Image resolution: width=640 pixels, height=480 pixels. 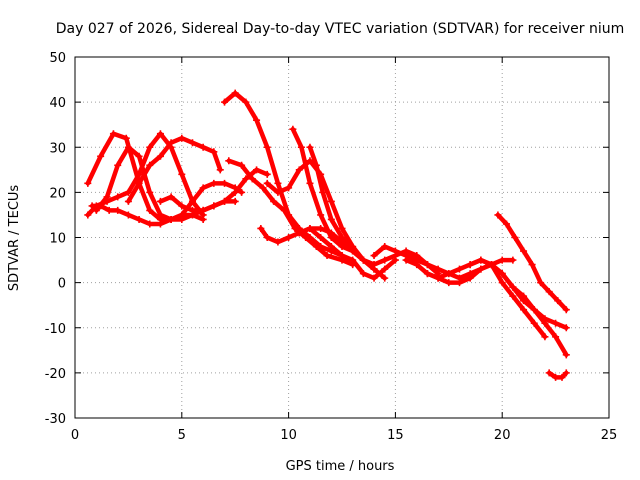 I want to click on series-track, so click(x=174, y=169).